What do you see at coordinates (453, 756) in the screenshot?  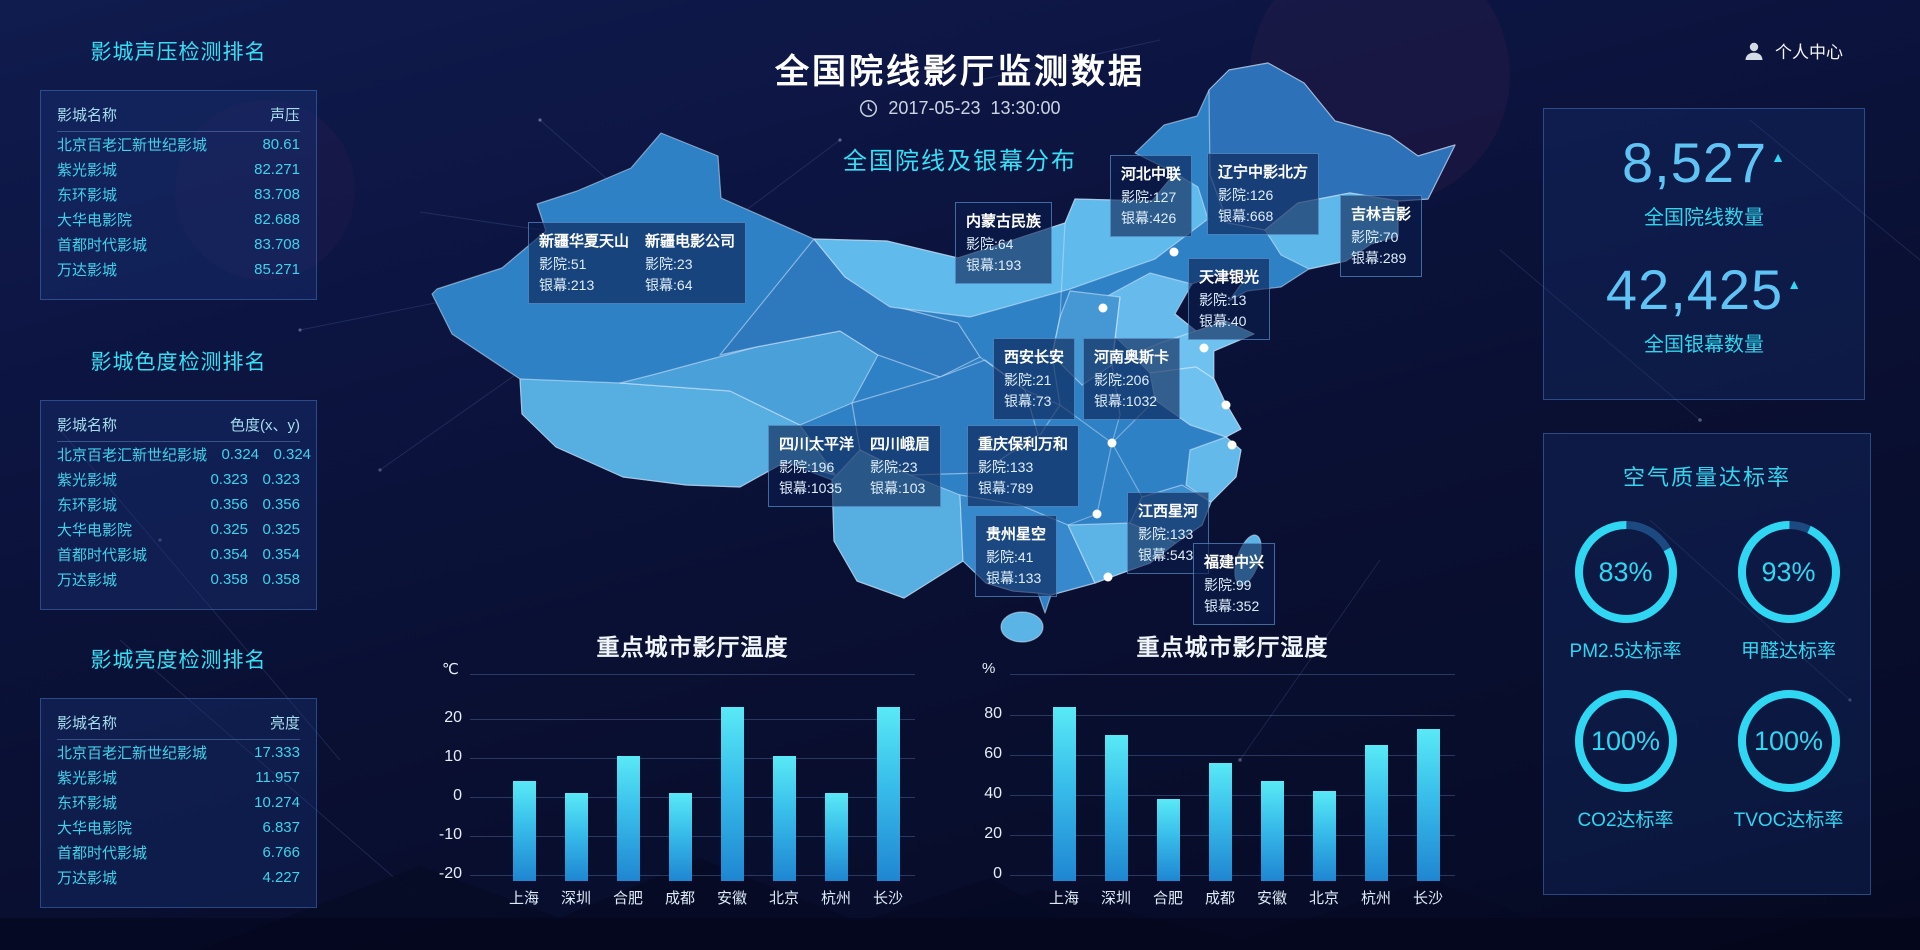 I see `axis-tick-label: 10` at bounding box center [453, 756].